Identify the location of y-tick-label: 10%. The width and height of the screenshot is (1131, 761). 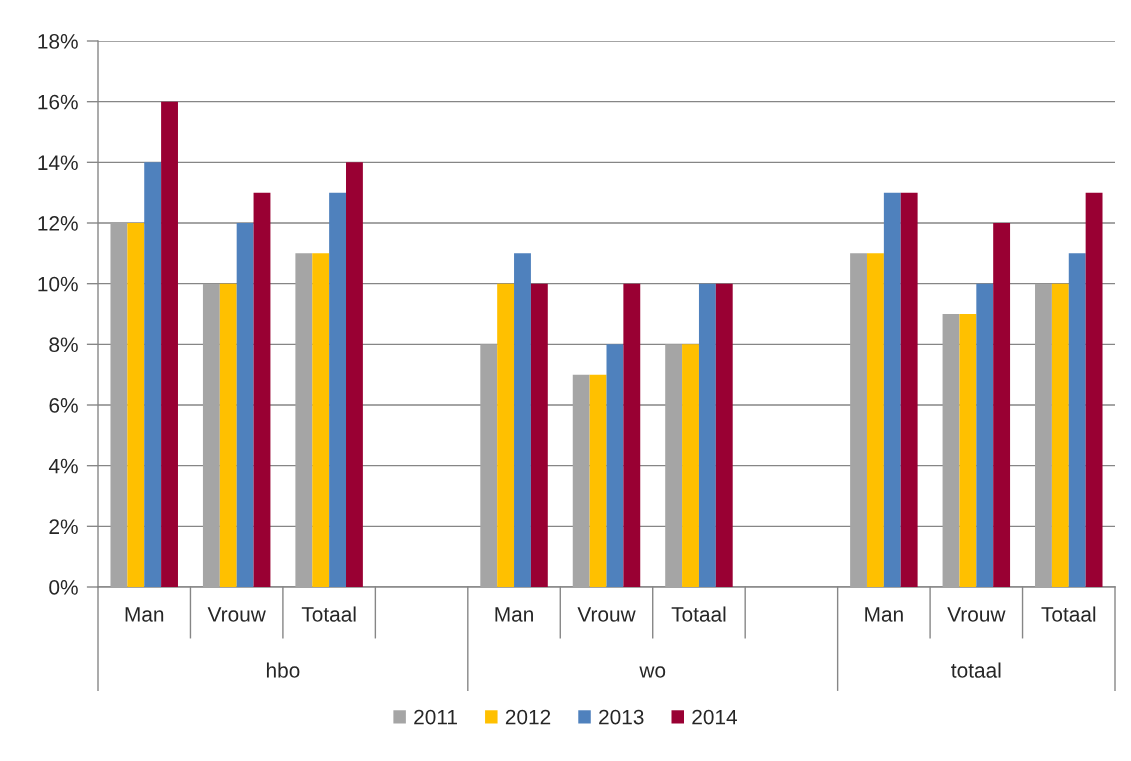
(58, 284).